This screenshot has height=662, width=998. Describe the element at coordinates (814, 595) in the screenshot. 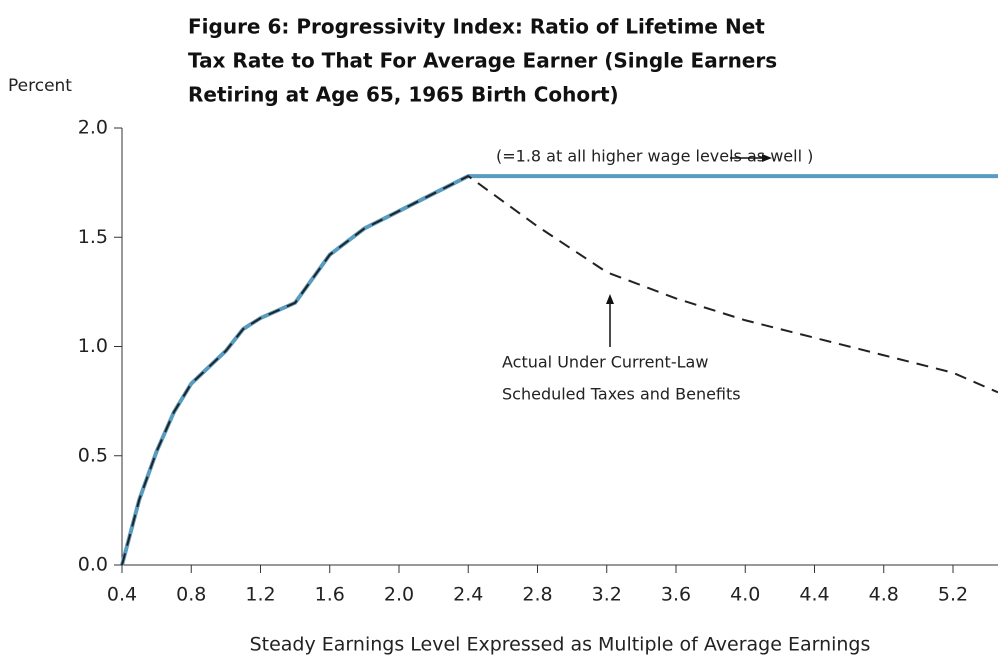

I see `x-tick-label: 4.4` at that location.